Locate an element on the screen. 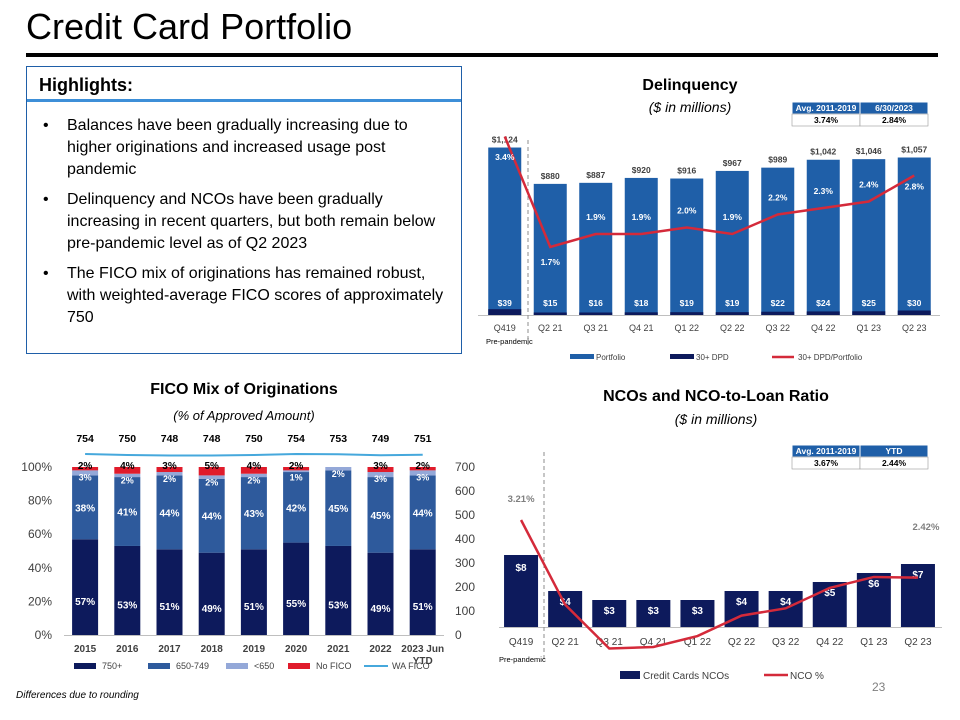 This screenshot has width=960, height=720. fico-750-label: 57% is located at coordinates (85, 602).